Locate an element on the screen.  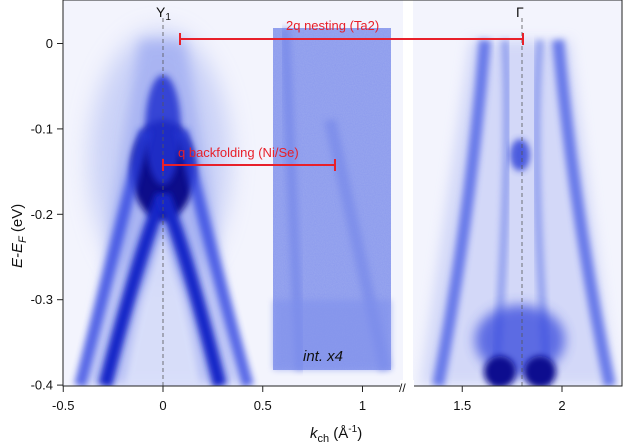
backfolding-annotation: q backfolding (Ni/Se) is located at coordinates (249, 158).